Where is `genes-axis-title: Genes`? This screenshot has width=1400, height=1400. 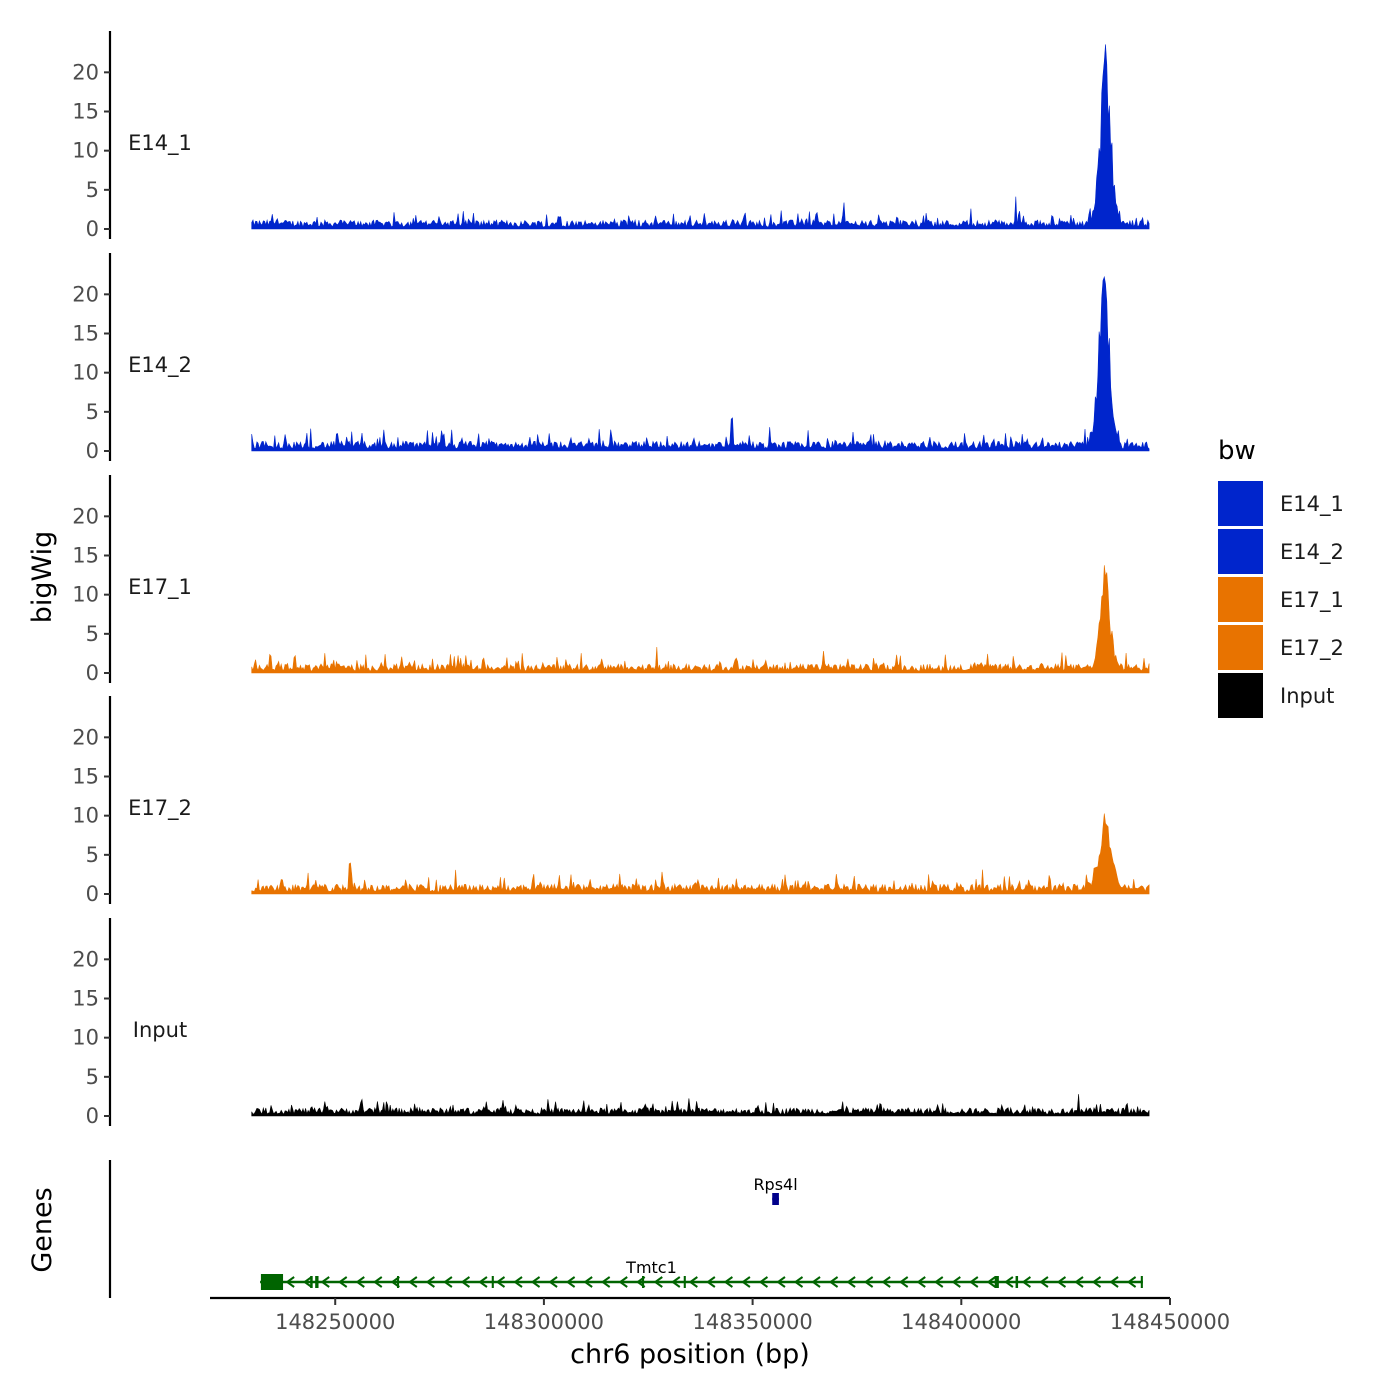 genes-axis-title: Genes is located at coordinates (42, 1229).